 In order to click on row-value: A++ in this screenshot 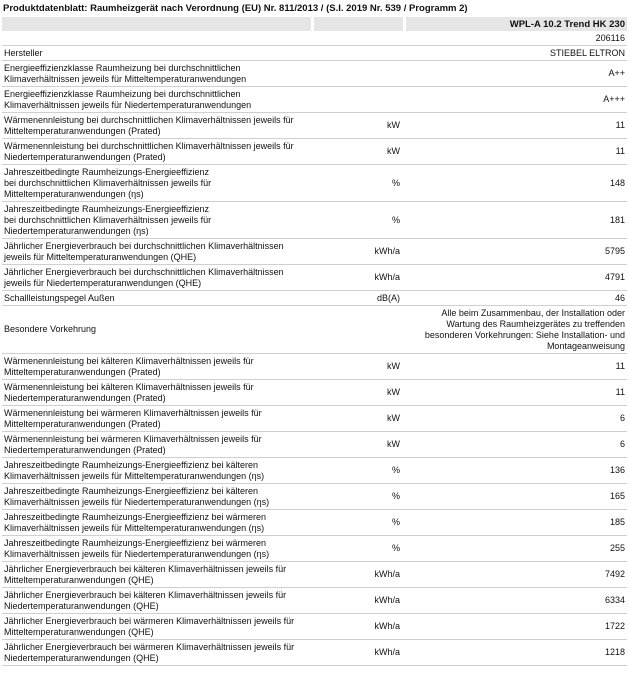, I will do `click(515, 73)`.